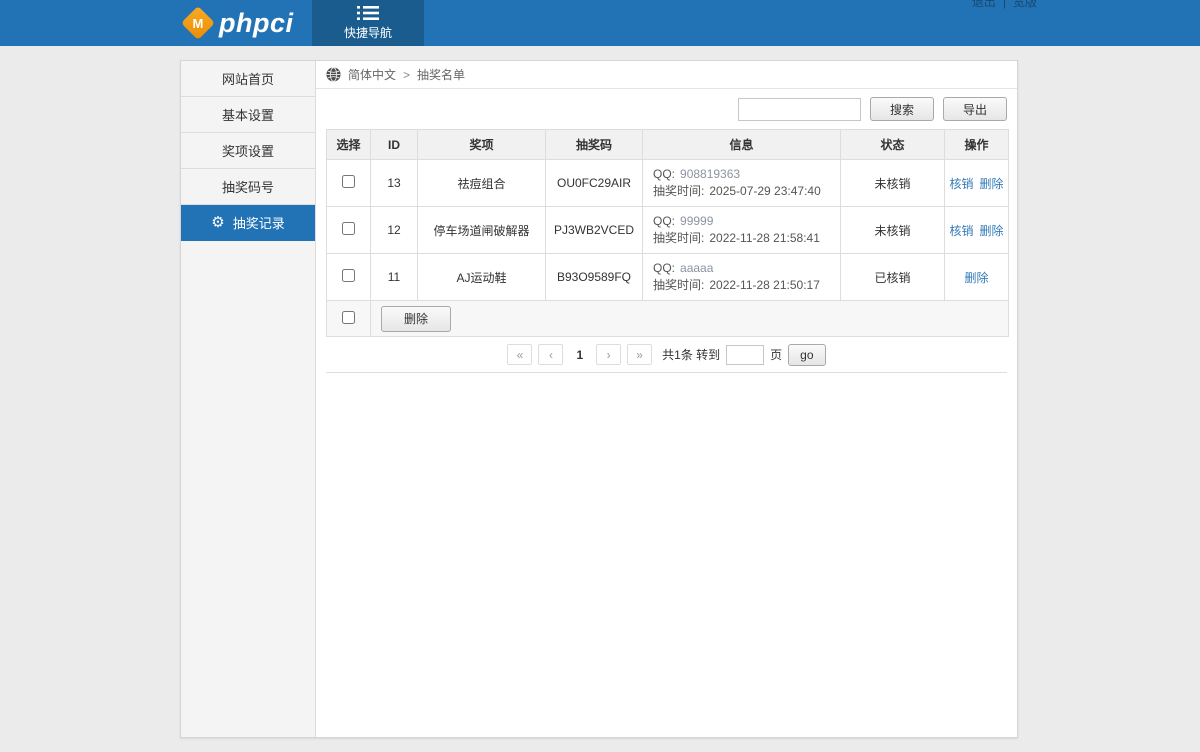 The width and height of the screenshot is (1200, 752). I want to click on sidebar-item-lottery-records: ⚙ 抽奖记录, so click(248, 223).